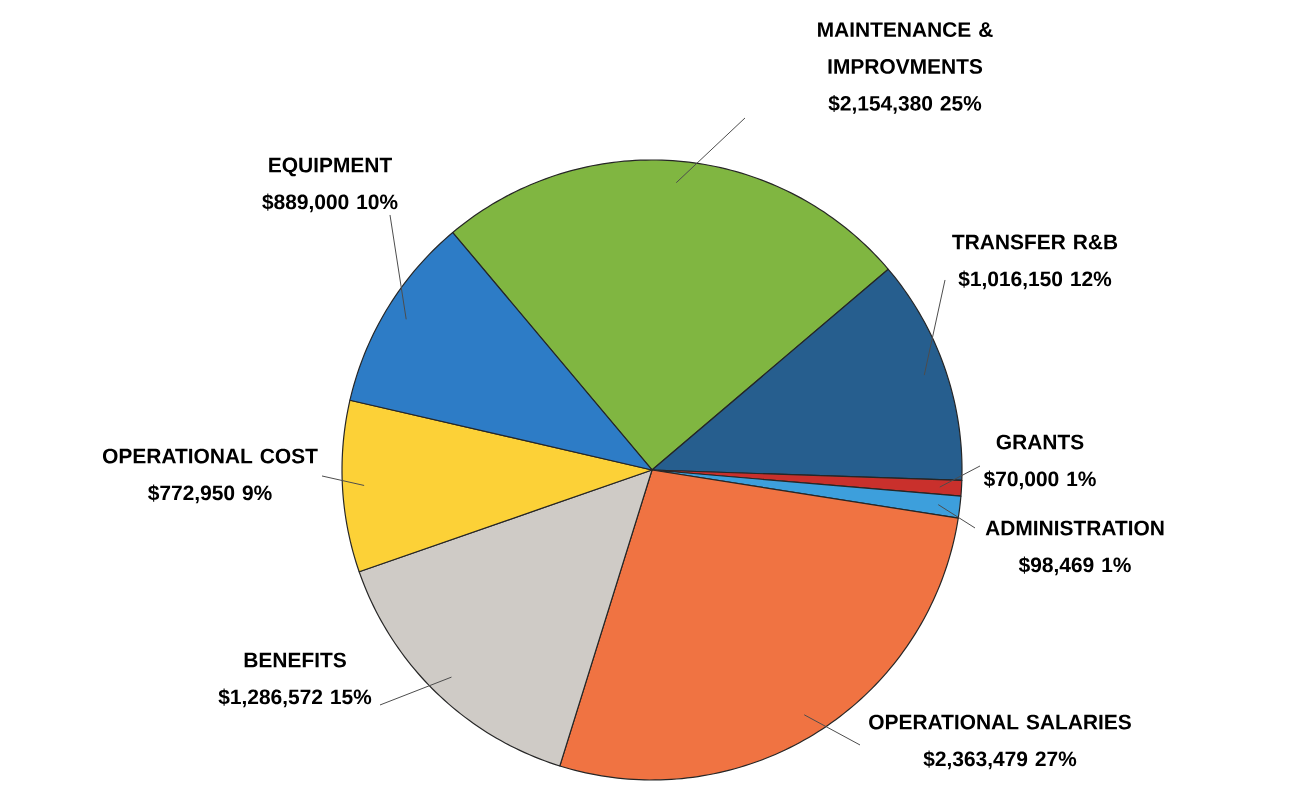  I want to click on data-label: $2,363,479 27%, so click(1000, 760).